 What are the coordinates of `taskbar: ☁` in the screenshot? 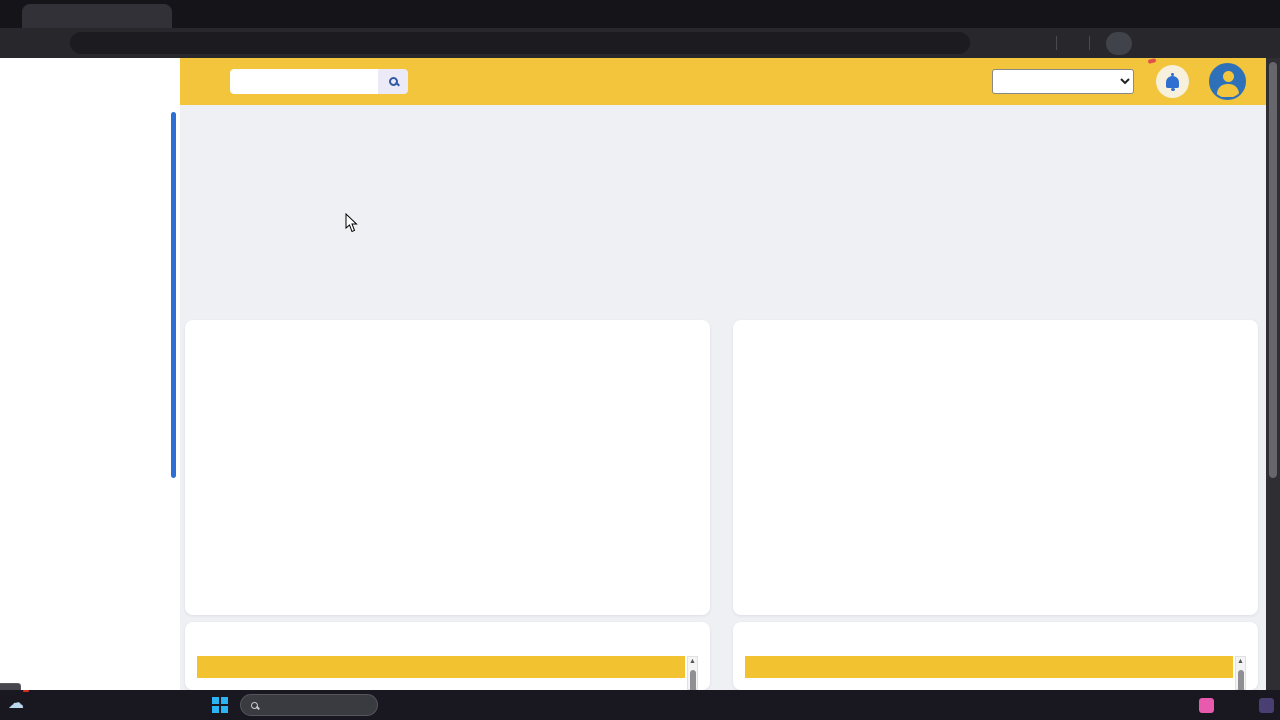 It's located at (640, 705).